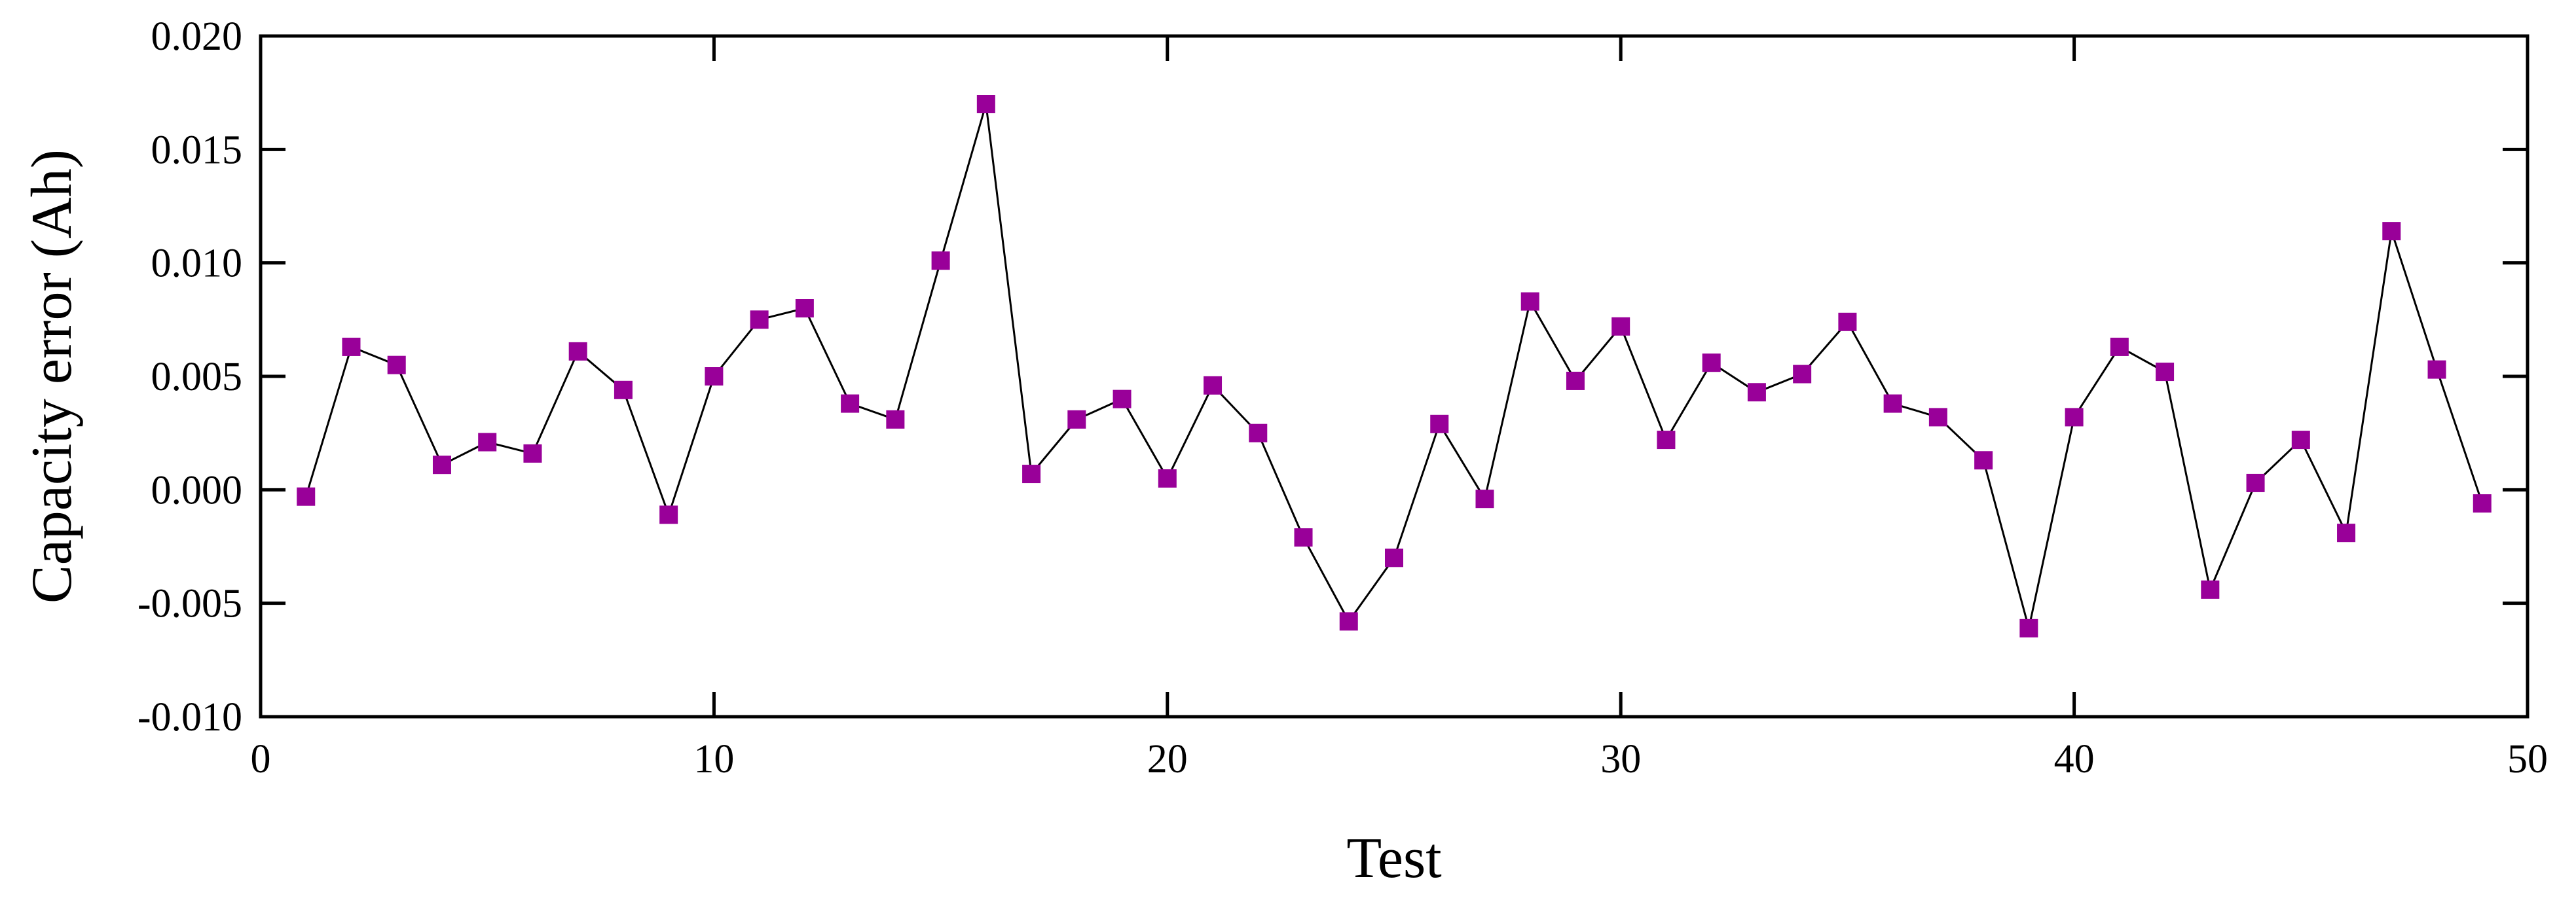 The height and width of the screenshot is (898, 2576). Describe the element at coordinates (713, 759) in the screenshot. I see `x-tick-label: 10` at that location.